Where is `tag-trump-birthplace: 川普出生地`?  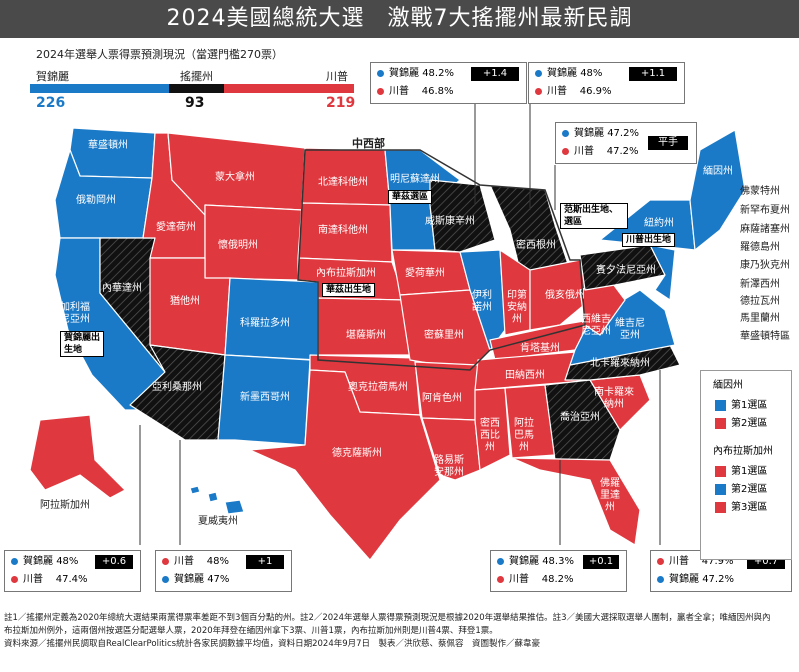 tag-trump-birthplace: 川普出生地 is located at coordinates (649, 240).